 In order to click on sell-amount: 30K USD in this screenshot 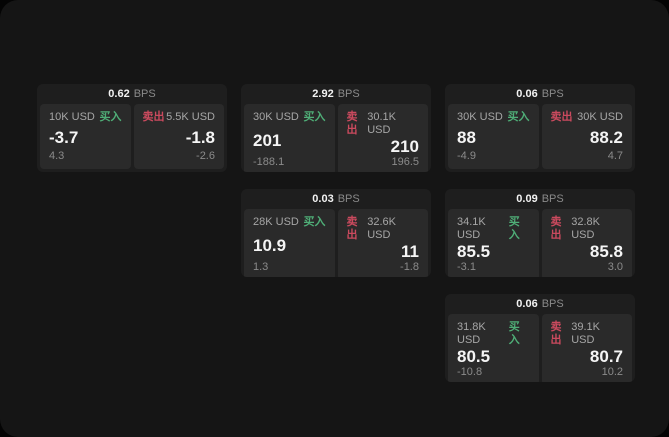, I will do `click(600, 117)`.